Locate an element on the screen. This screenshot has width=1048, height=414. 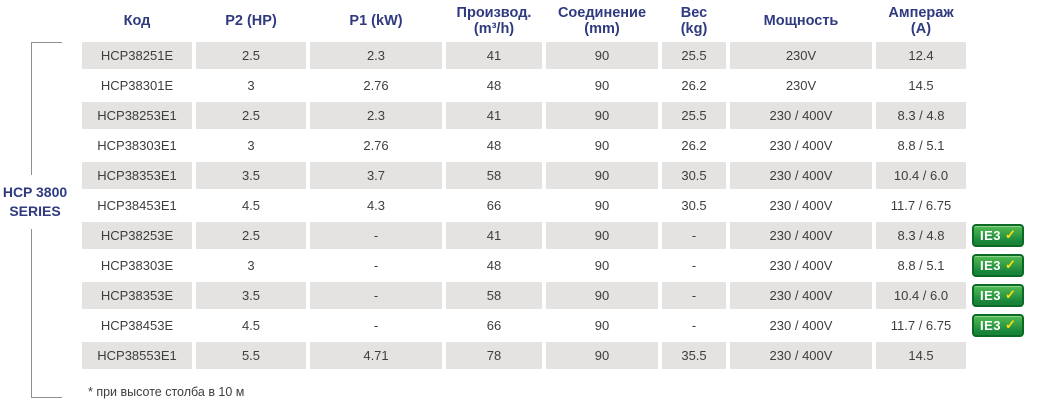
column-header-p1: P1 (kW) is located at coordinates (376, 21).